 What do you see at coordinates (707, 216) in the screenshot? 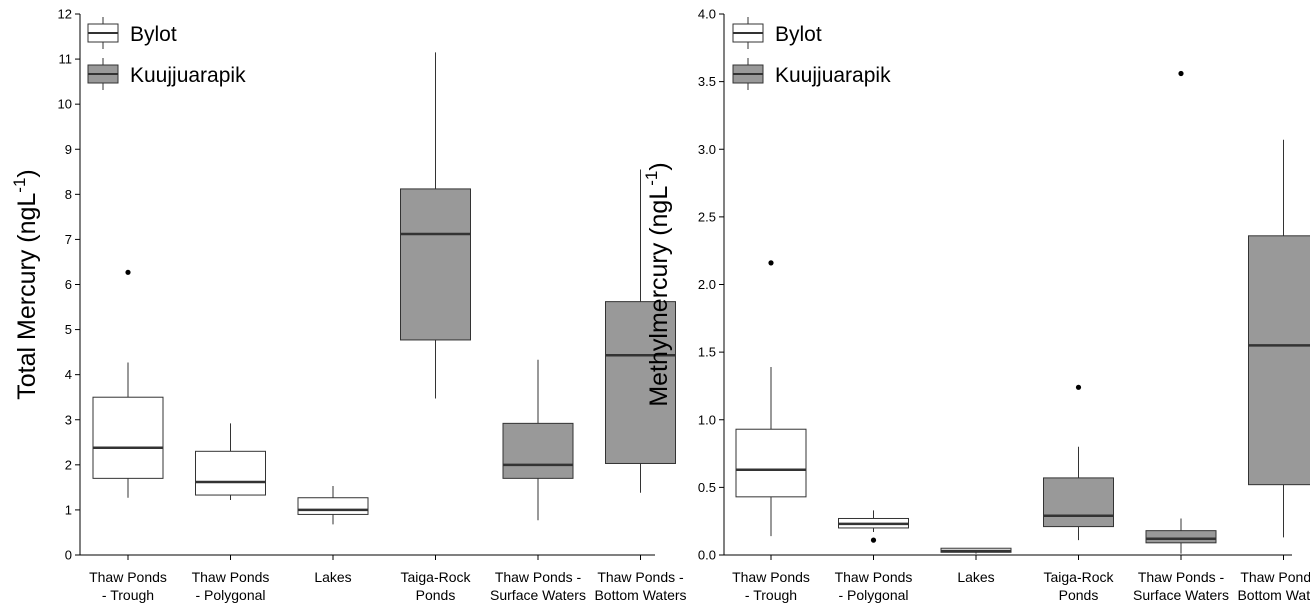
I see `y-tick-label: 2.5` at bounding box center [707, 216].